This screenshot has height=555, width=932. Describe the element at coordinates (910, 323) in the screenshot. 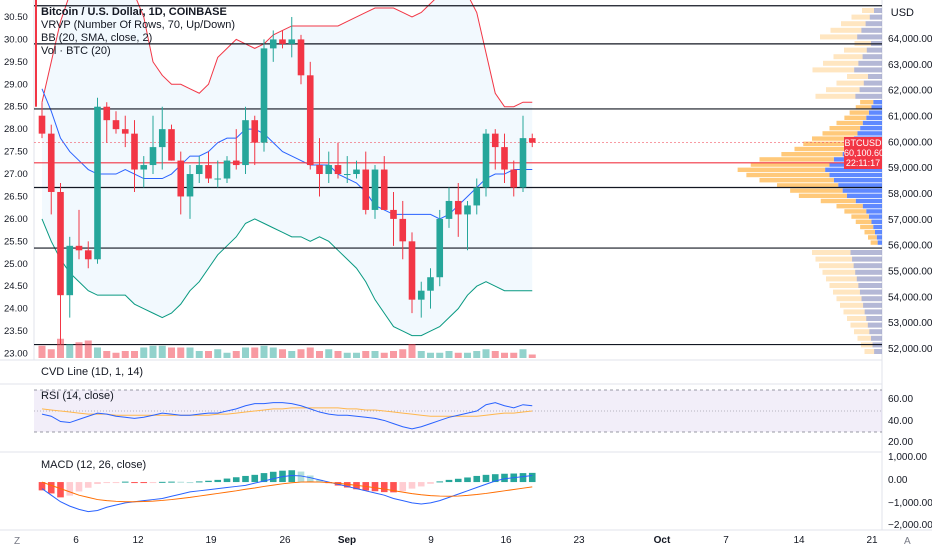

I see `right-price-tick: 53,000.00` at that location.